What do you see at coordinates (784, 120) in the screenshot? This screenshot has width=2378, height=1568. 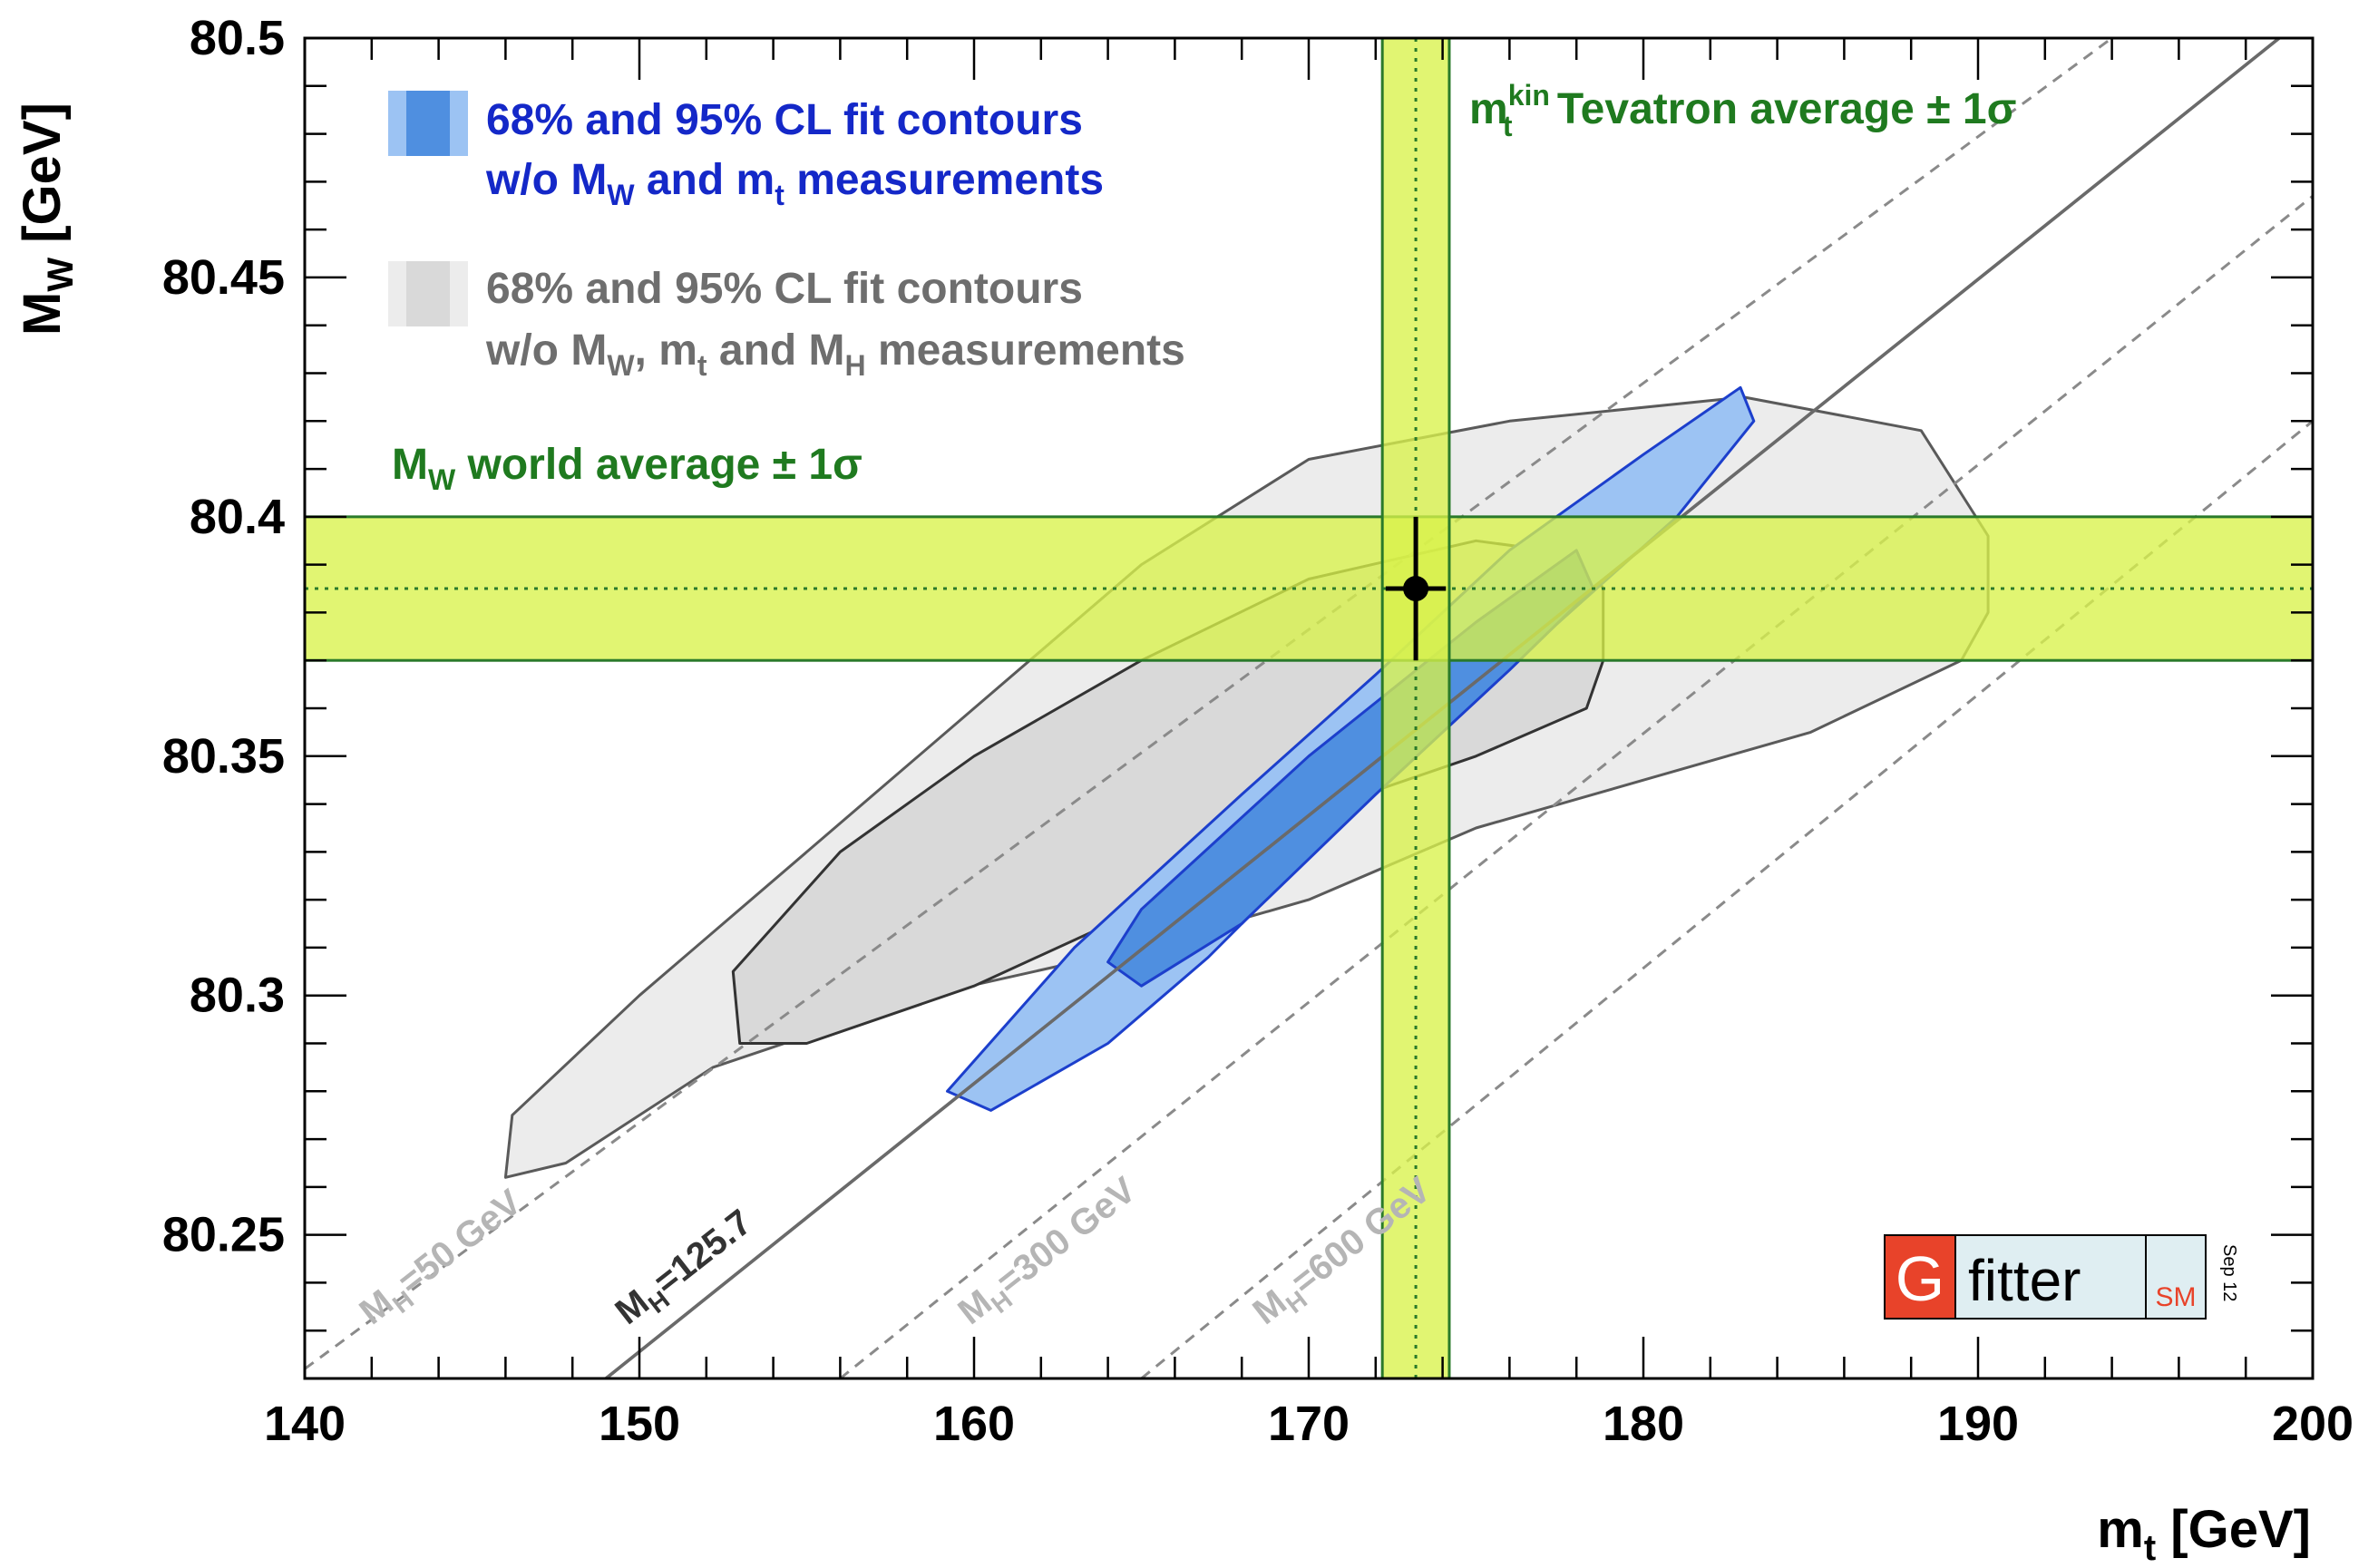 I see `legend-blue-line1: 68% and 95% CL fit contours` at bounding box center [784, 120].